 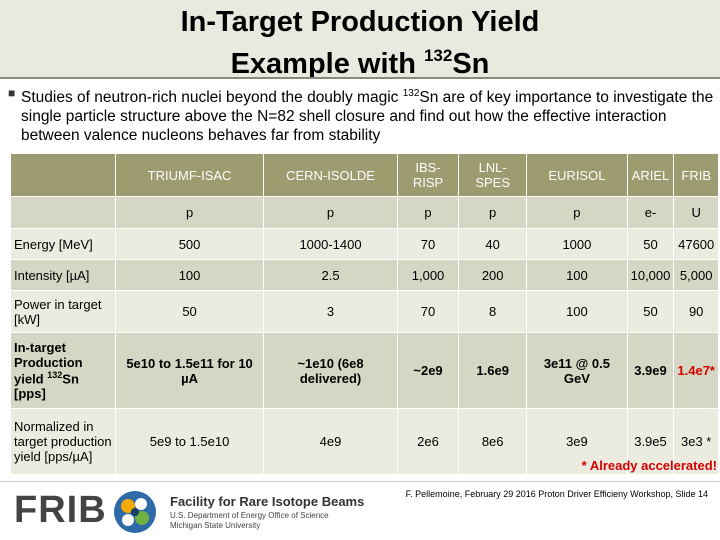 I want to click on row-label-text-2: Sn [pps], so click(x=46, y=386).